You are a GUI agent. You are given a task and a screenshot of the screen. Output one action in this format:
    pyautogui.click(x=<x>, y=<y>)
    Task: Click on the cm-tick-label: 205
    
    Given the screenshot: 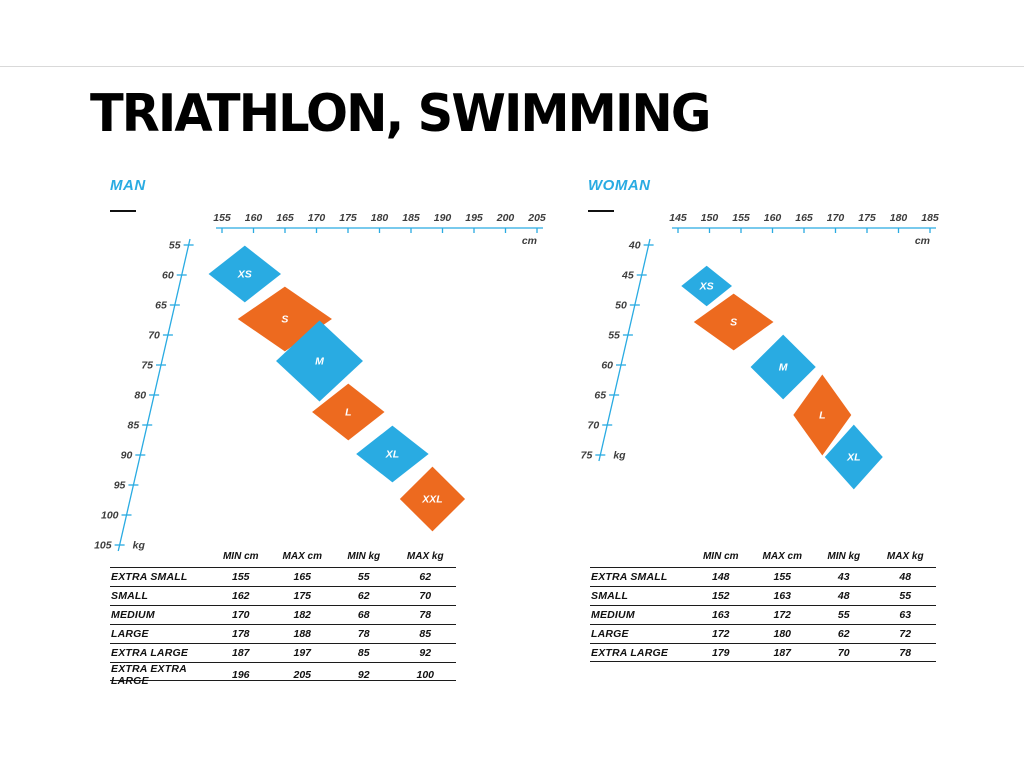 What is the action you would take?
    pyautogui.click(x=536, y=218)
    